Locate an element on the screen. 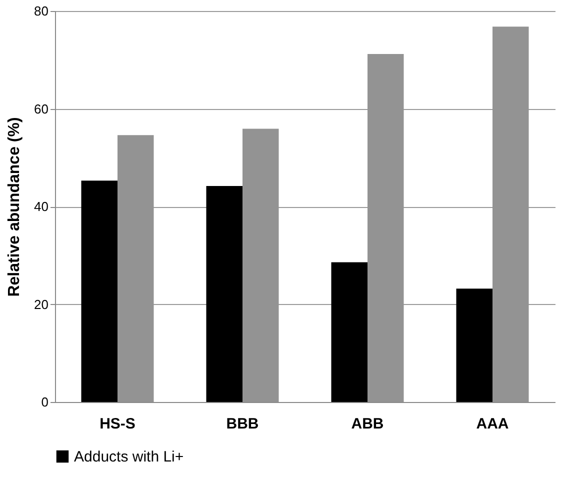 The image size is (567, 478). x-tick-label: AAA is located at coordinates (492, 424).